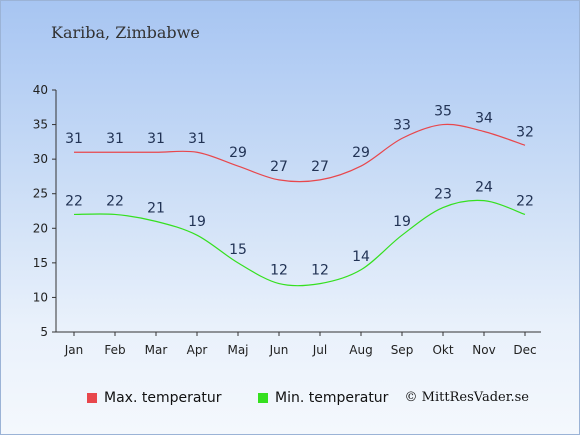 The width and height of the screenshot is (580, 435). I want to click on y-tick-label: 15, so click(40, 263).